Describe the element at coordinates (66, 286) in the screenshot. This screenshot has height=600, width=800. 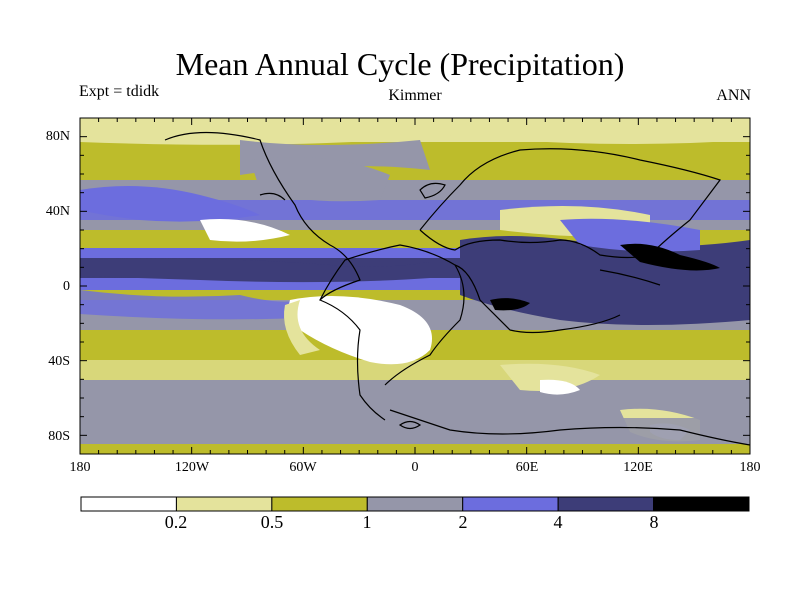
I see `y-tick-label: 0` at that location.